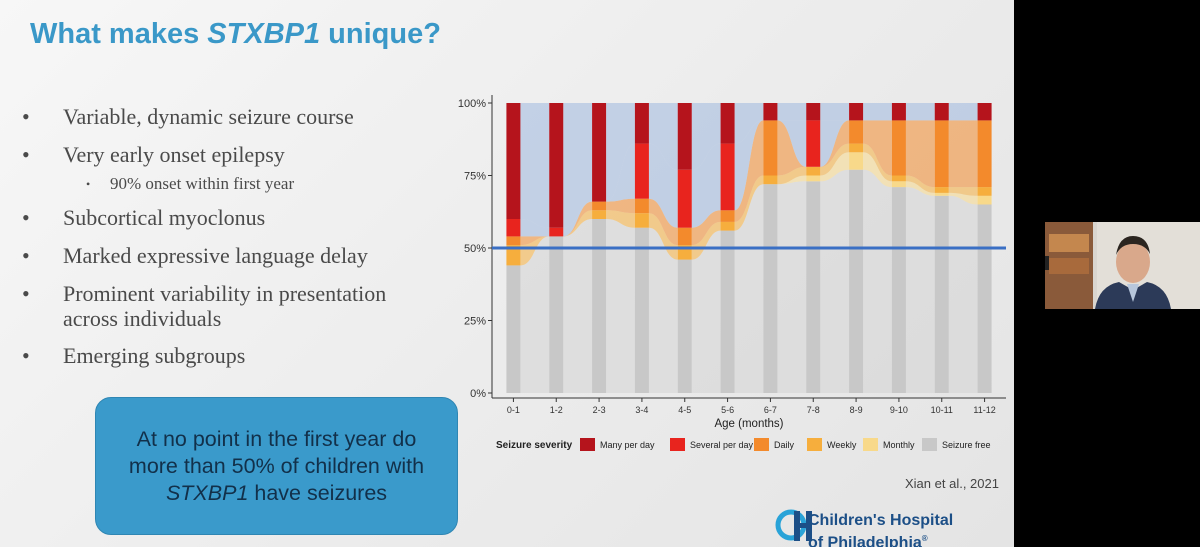  I want to click on y-tick-label: 100%, so click(472, 104).